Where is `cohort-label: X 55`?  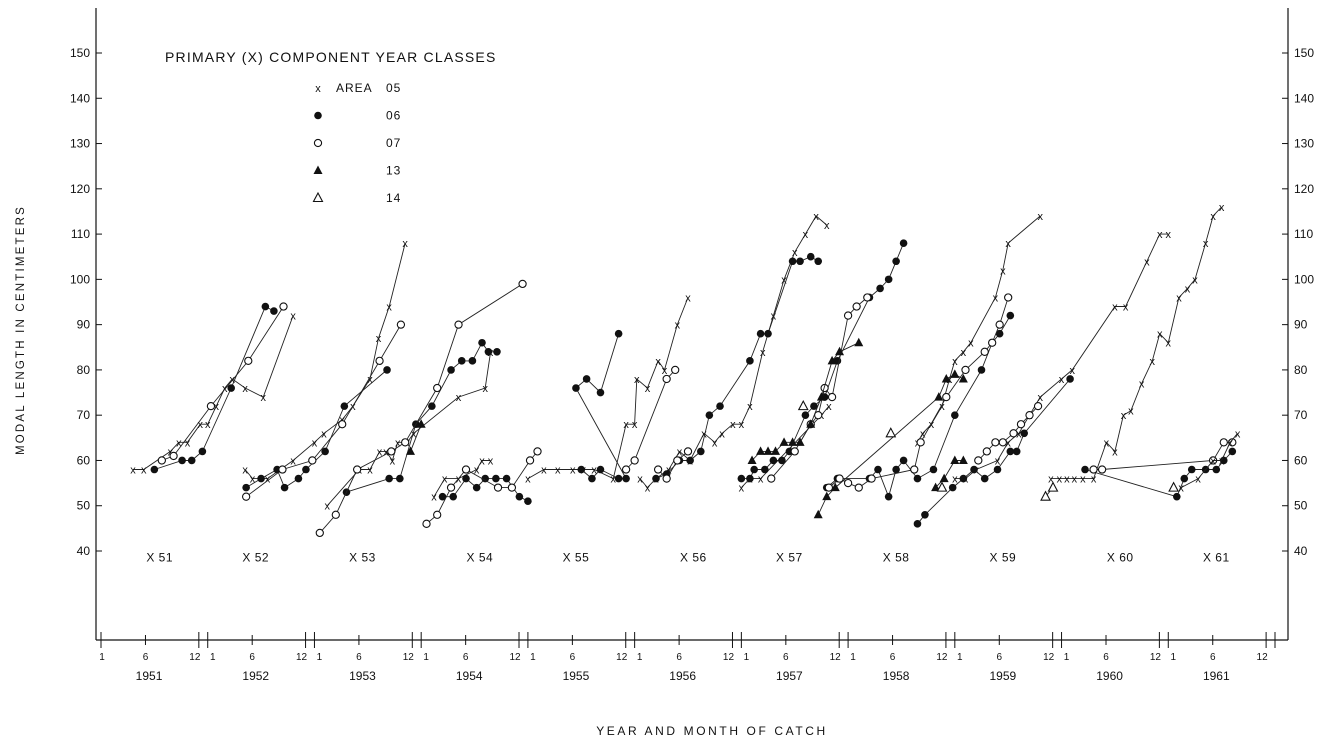
cohort-label: X 55 is located at coordinates (576, 557).